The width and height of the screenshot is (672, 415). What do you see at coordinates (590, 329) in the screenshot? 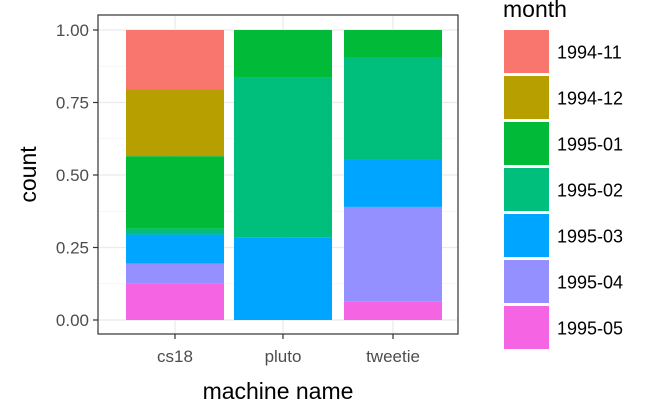
I see `legend-label: 1995-05` at bounding box center [590, 329].